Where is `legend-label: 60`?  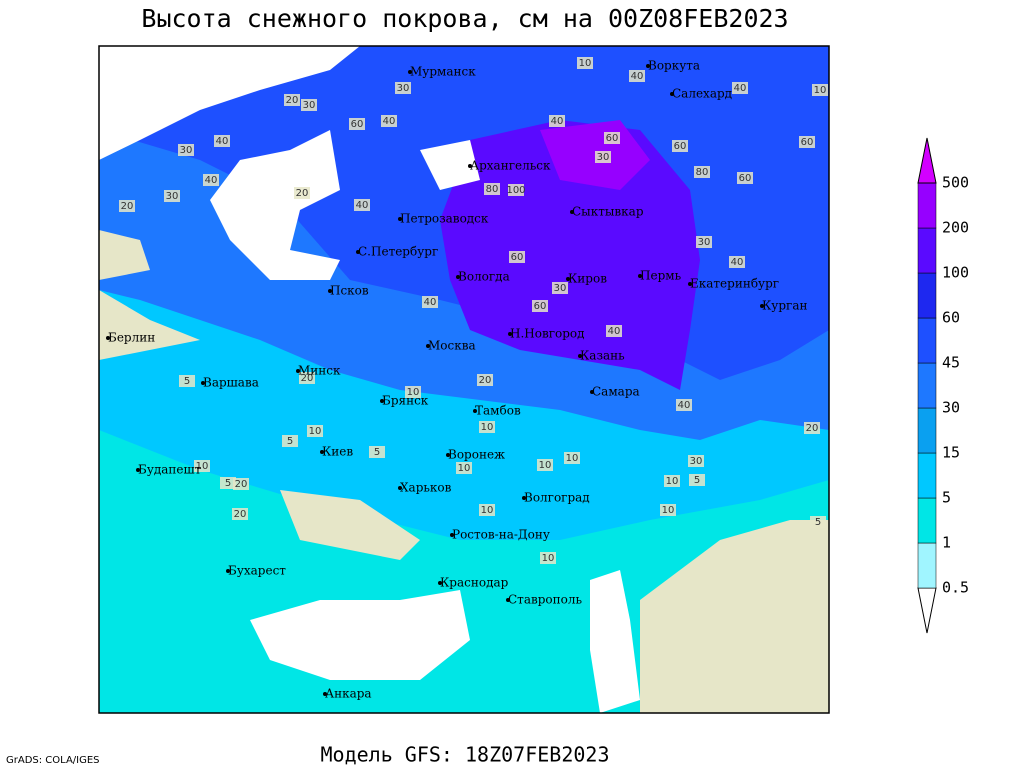
legend-label: 60 is located at coordinates (951, 318).